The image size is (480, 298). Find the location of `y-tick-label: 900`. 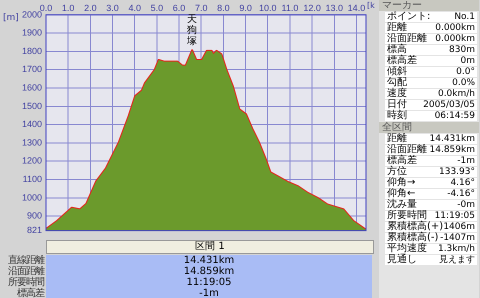

y-tick-label: 900 is located at coordinates (34, 215).